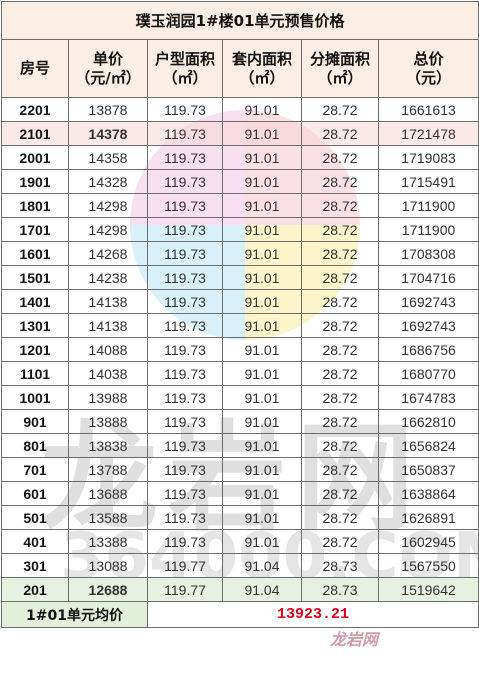 The width and height of the screenshot is (479, 673). Describe the element at coordinates (428, 493) in the screenshot. I see `cell-total-price: 1638864` at that location.